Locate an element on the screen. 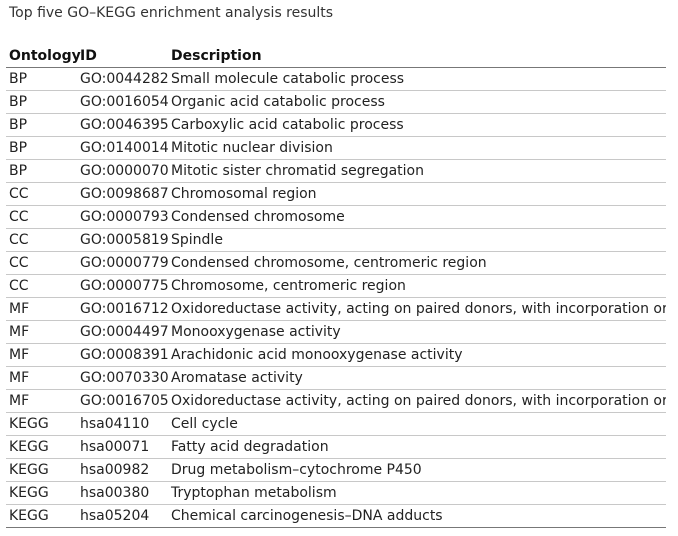 The width and height of the screenshot is (678, 536). description-cell: Spindle is located at coordinates (417, 240).